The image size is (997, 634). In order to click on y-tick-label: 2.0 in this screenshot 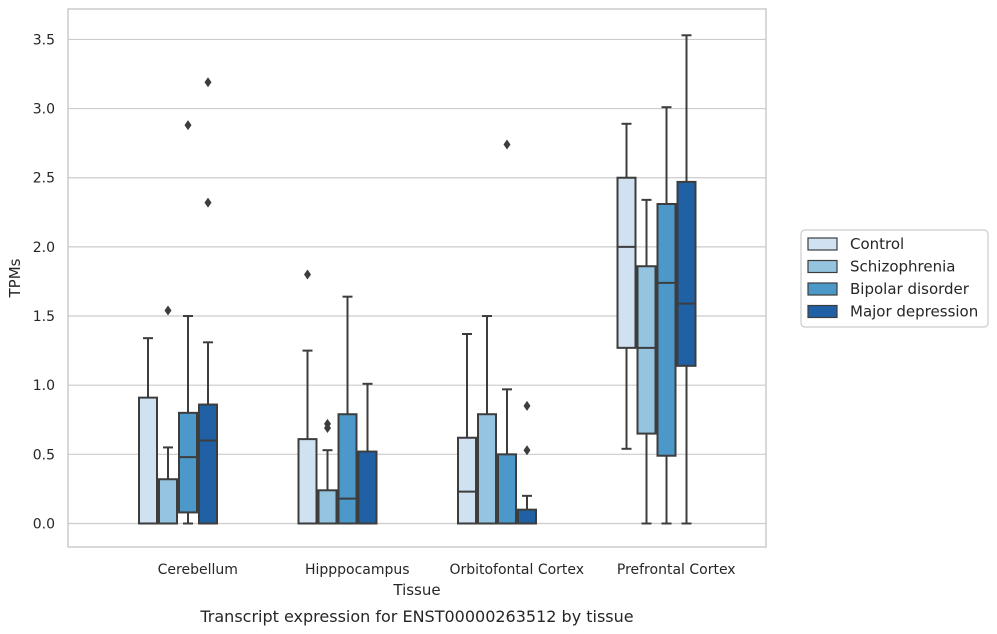, I will do `click(44, 248)`.